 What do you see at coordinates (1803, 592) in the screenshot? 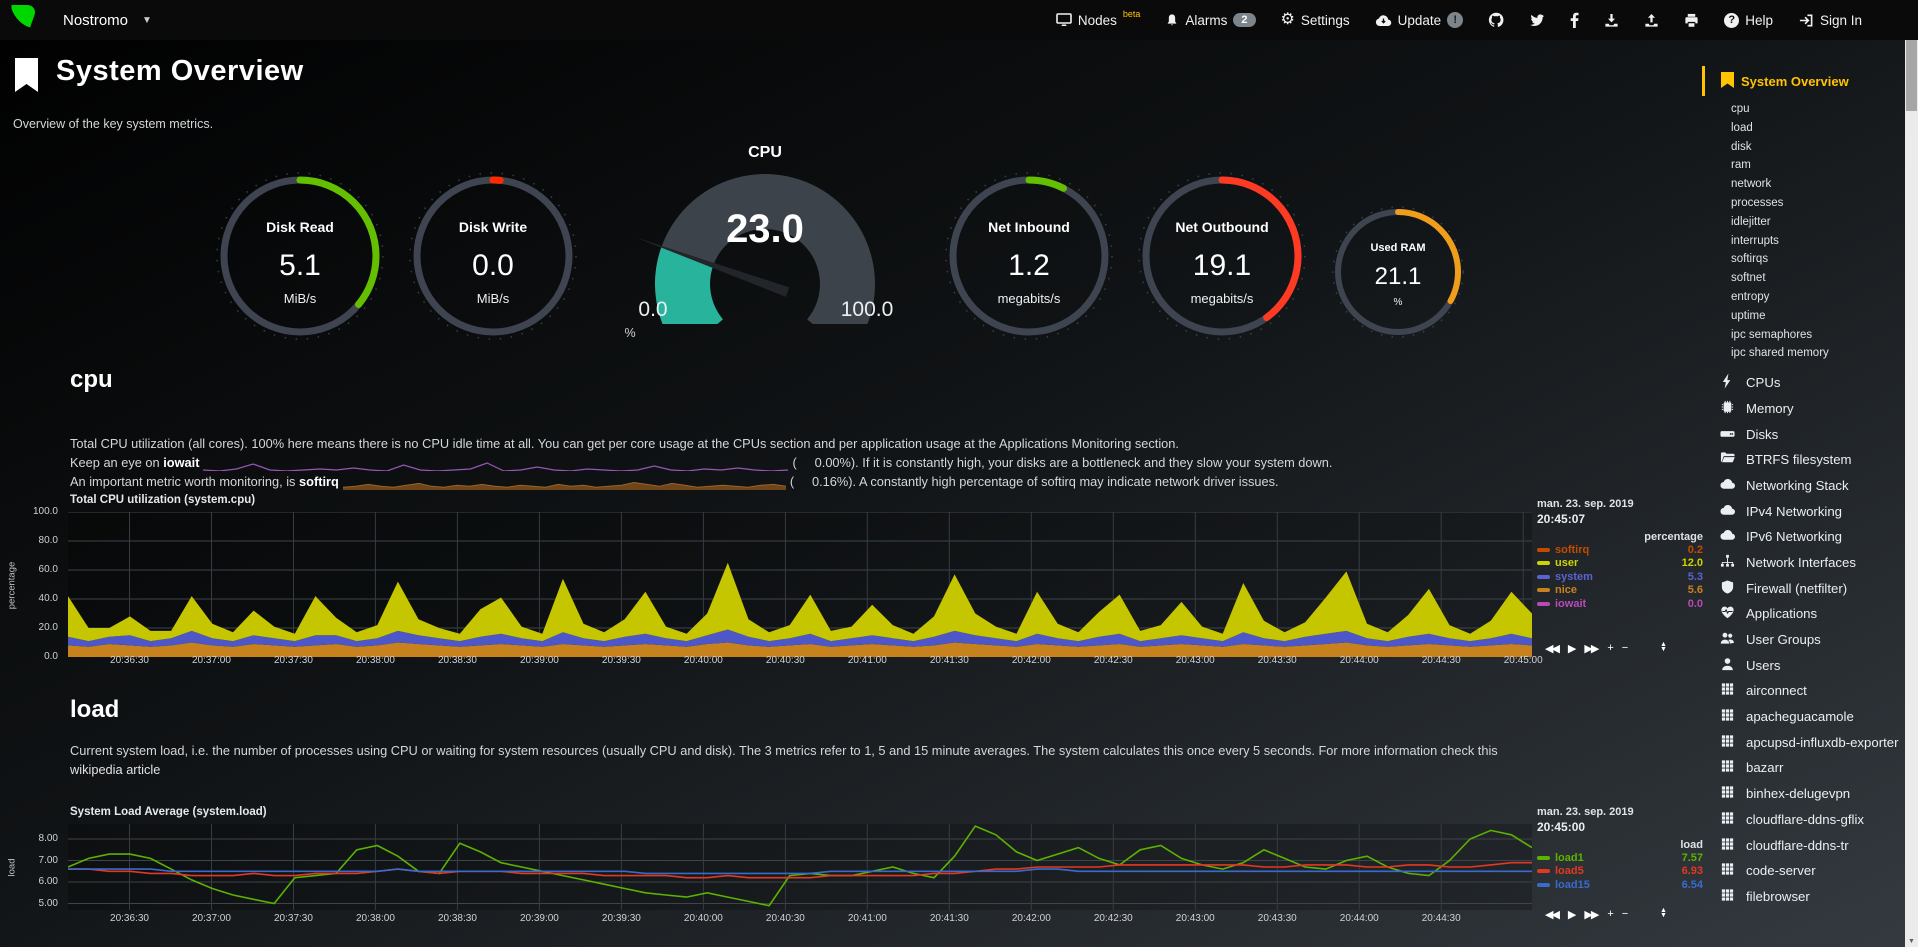
I see `sidebar-item-firewall-netfilter-: Firewall (netfilter)` at bounding box center [1803, 592].